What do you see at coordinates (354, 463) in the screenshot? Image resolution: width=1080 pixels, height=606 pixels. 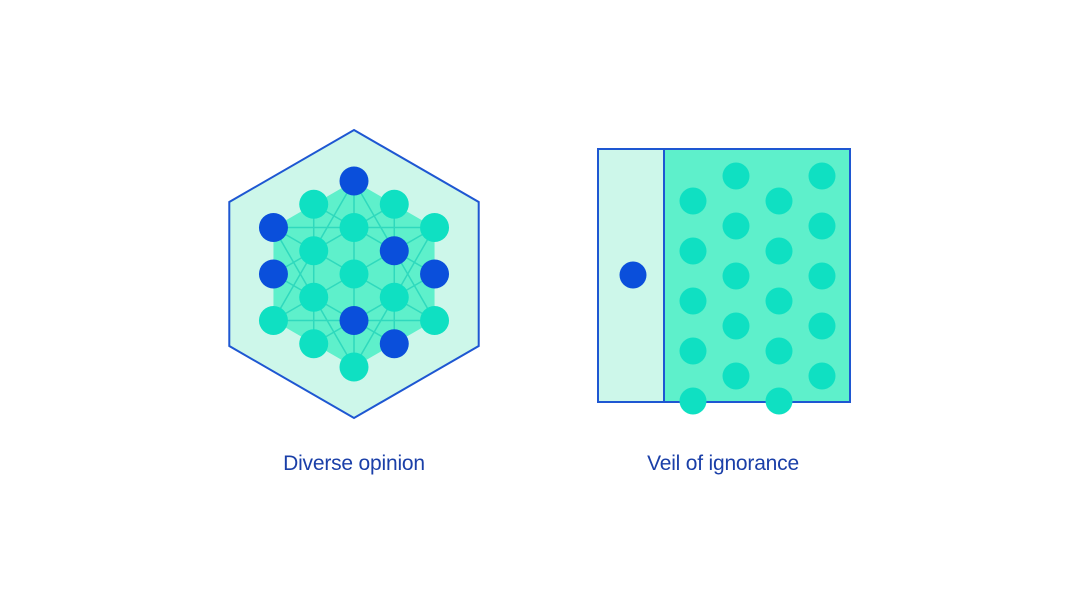 I see `diverse-opinion-caption: Diverse opinion` at bounding box center [354, 463].